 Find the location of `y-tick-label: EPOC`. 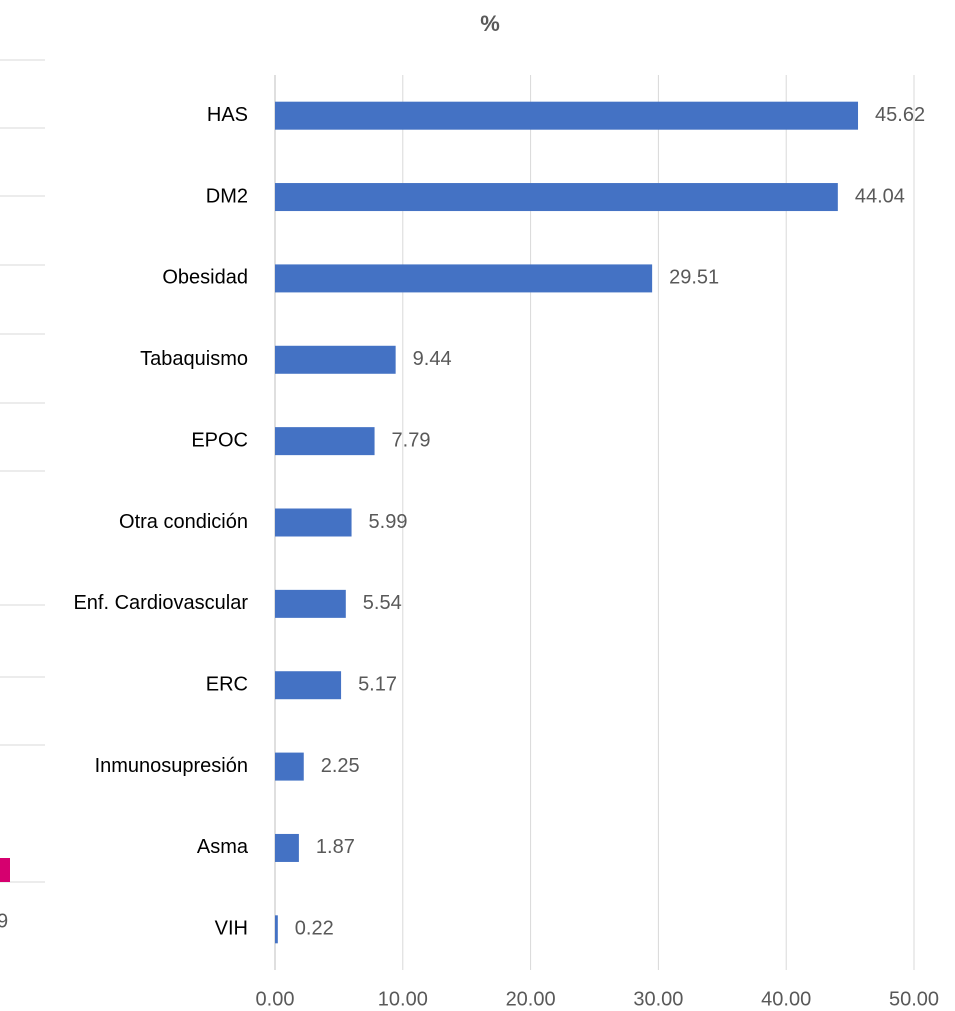

y-tick-label: EPOC is located at coordinates (219, 440).